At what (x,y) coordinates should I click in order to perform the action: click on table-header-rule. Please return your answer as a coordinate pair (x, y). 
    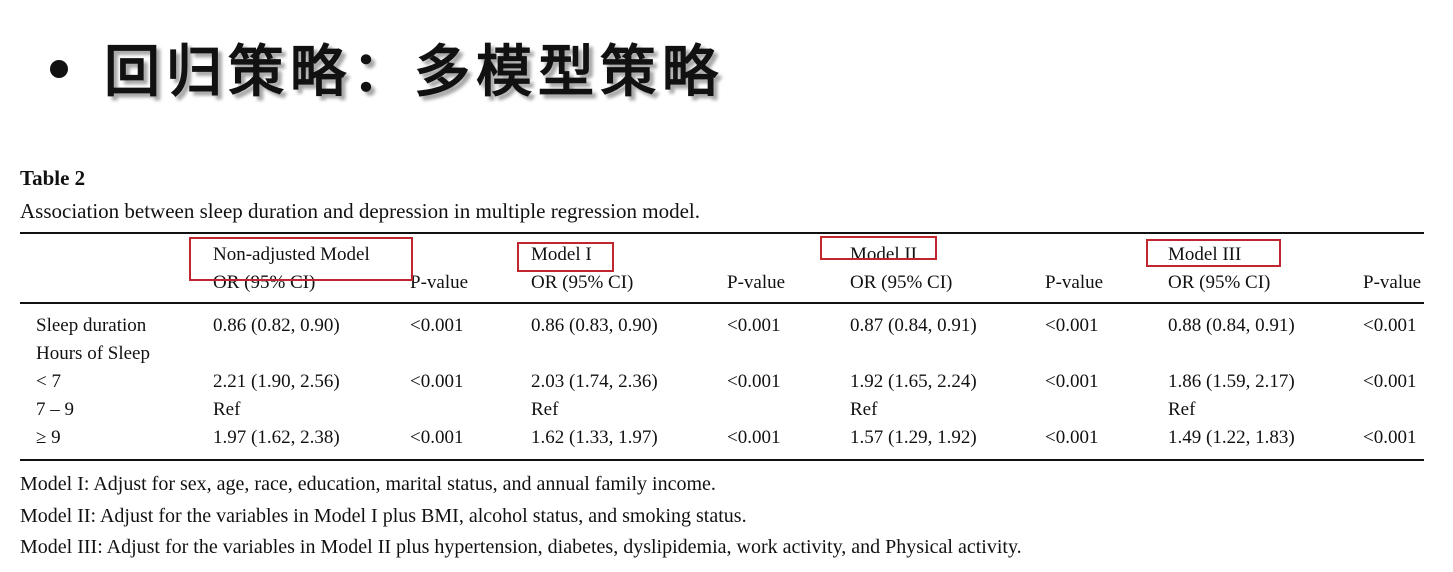
    Looking at the image, I should click on (722, 303).